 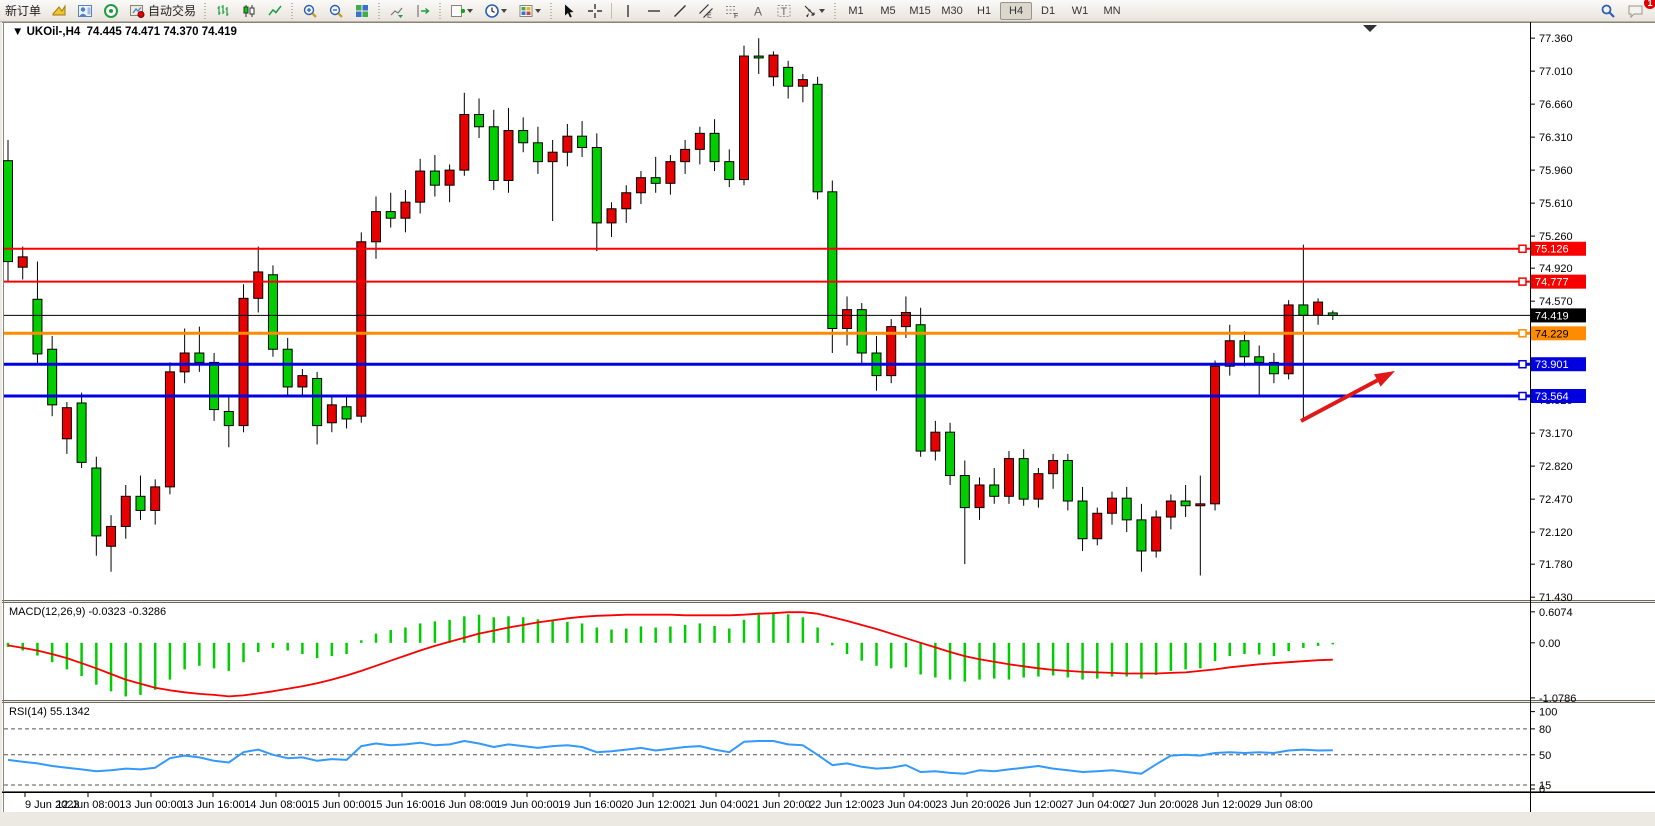 I want to click on crosshair-icon, so click(x=595, y=10).